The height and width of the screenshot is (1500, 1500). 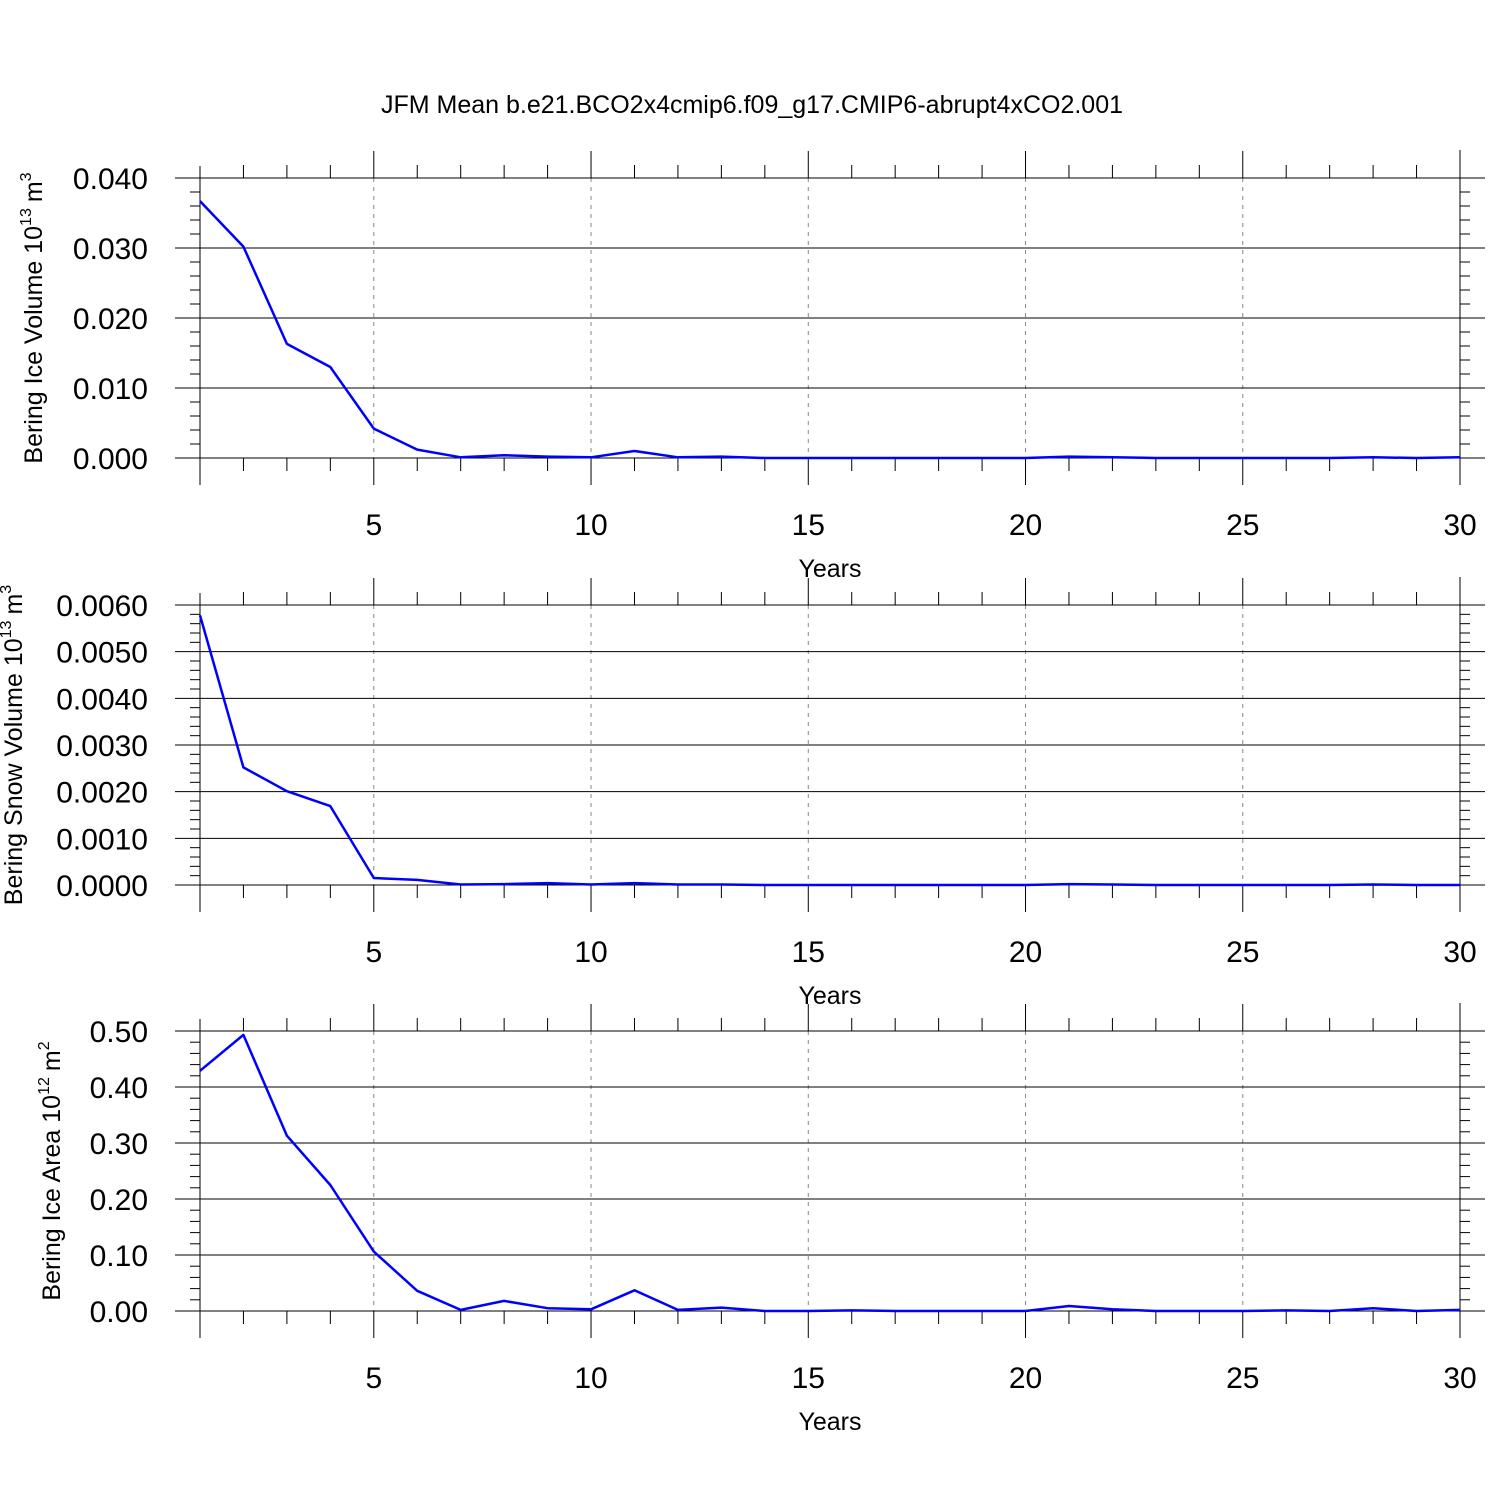 I want to click on y-tick-label: 0.0060, so click(x=102, y=606).